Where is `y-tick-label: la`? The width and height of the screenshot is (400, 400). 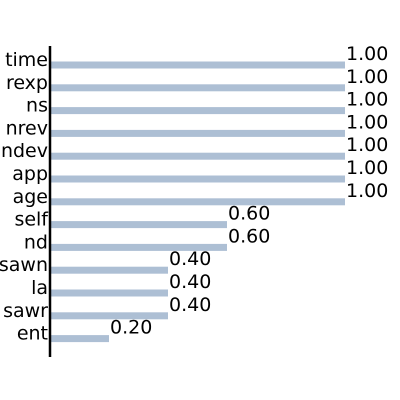
y-tick-label: la is located at coordinates (39, 288).